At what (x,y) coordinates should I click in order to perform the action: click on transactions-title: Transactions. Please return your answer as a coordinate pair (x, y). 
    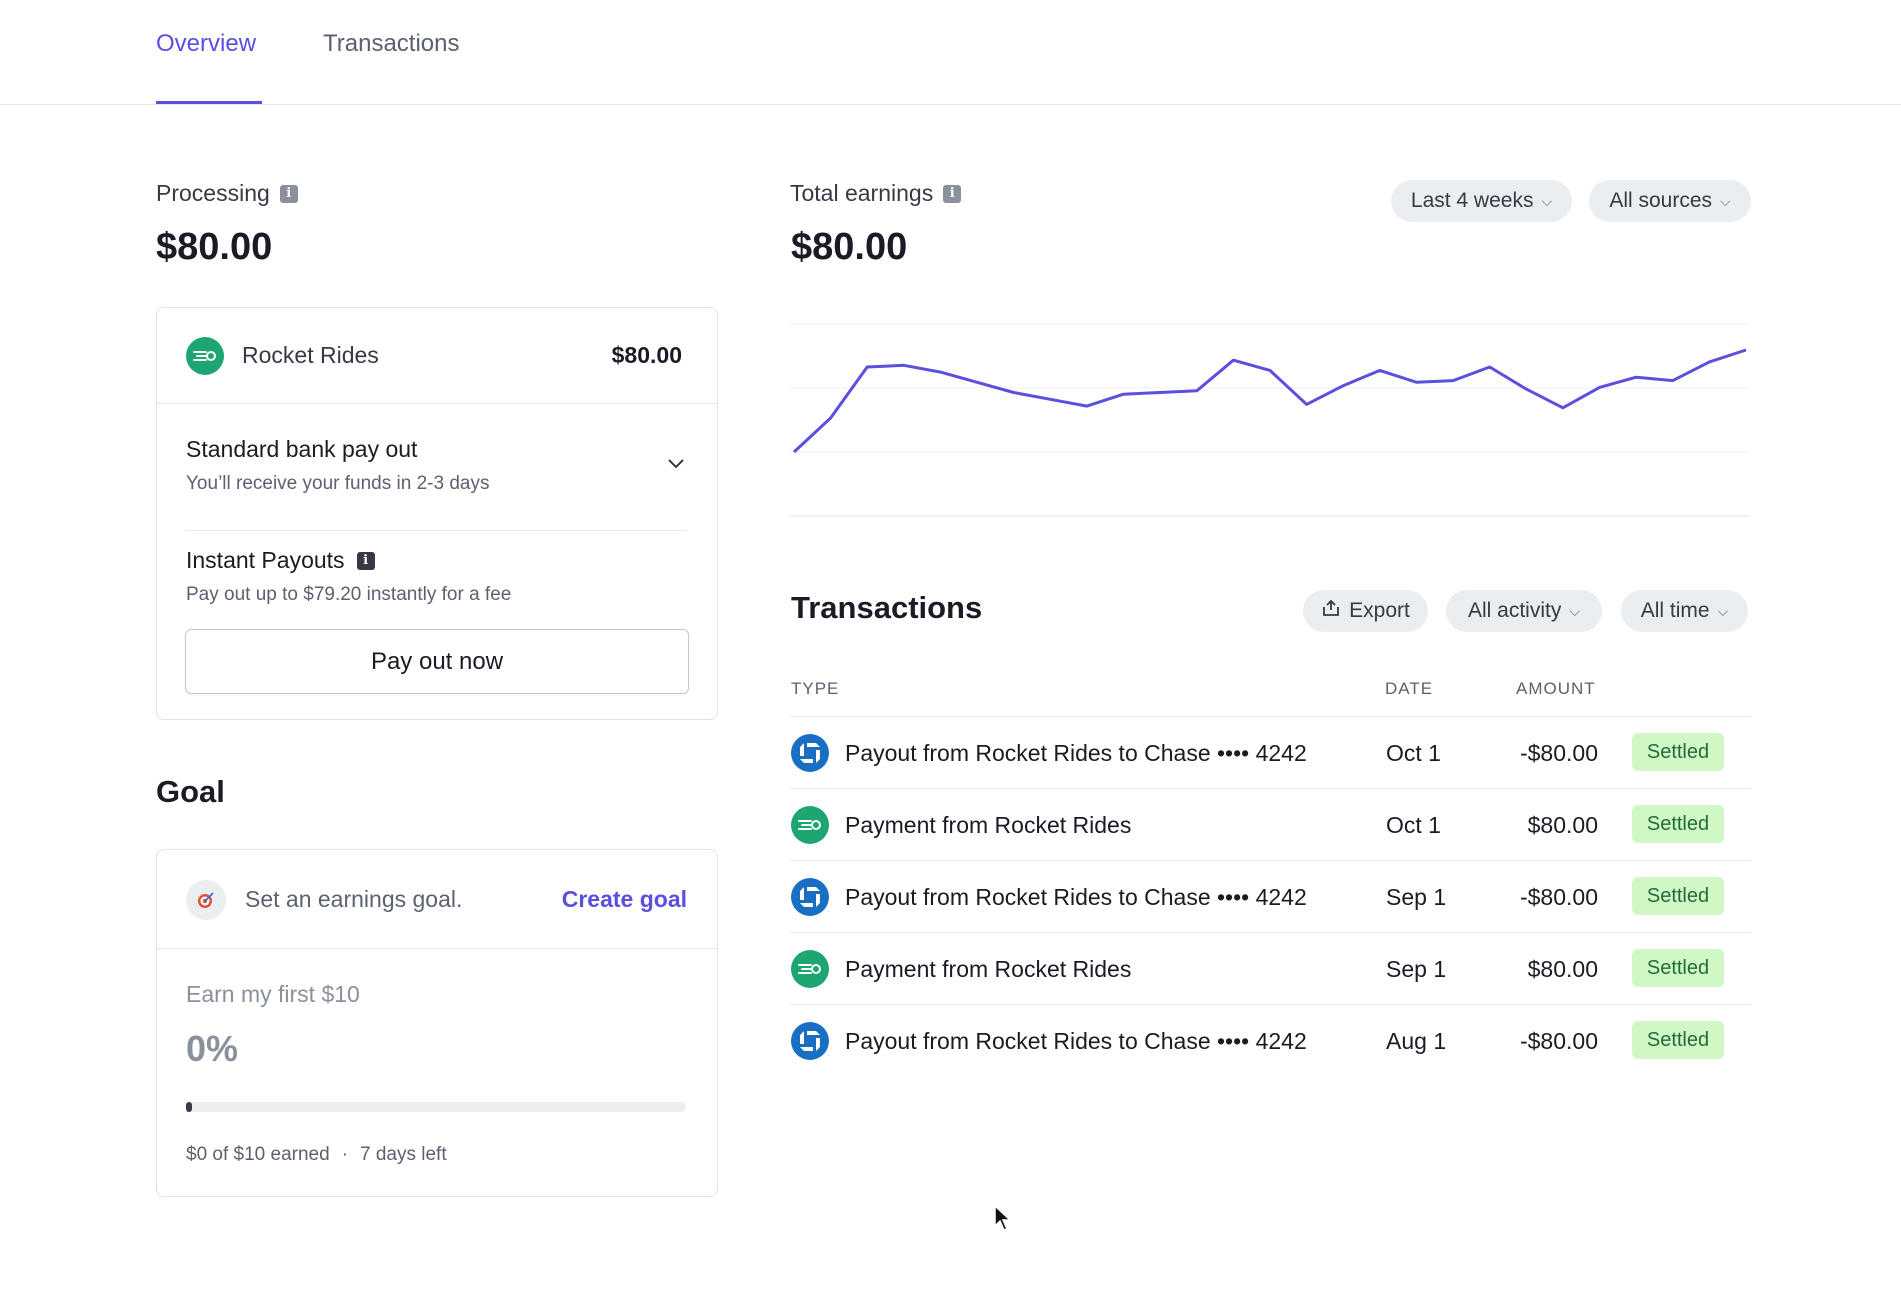
    Looking at the image, I should click on (887, 607).